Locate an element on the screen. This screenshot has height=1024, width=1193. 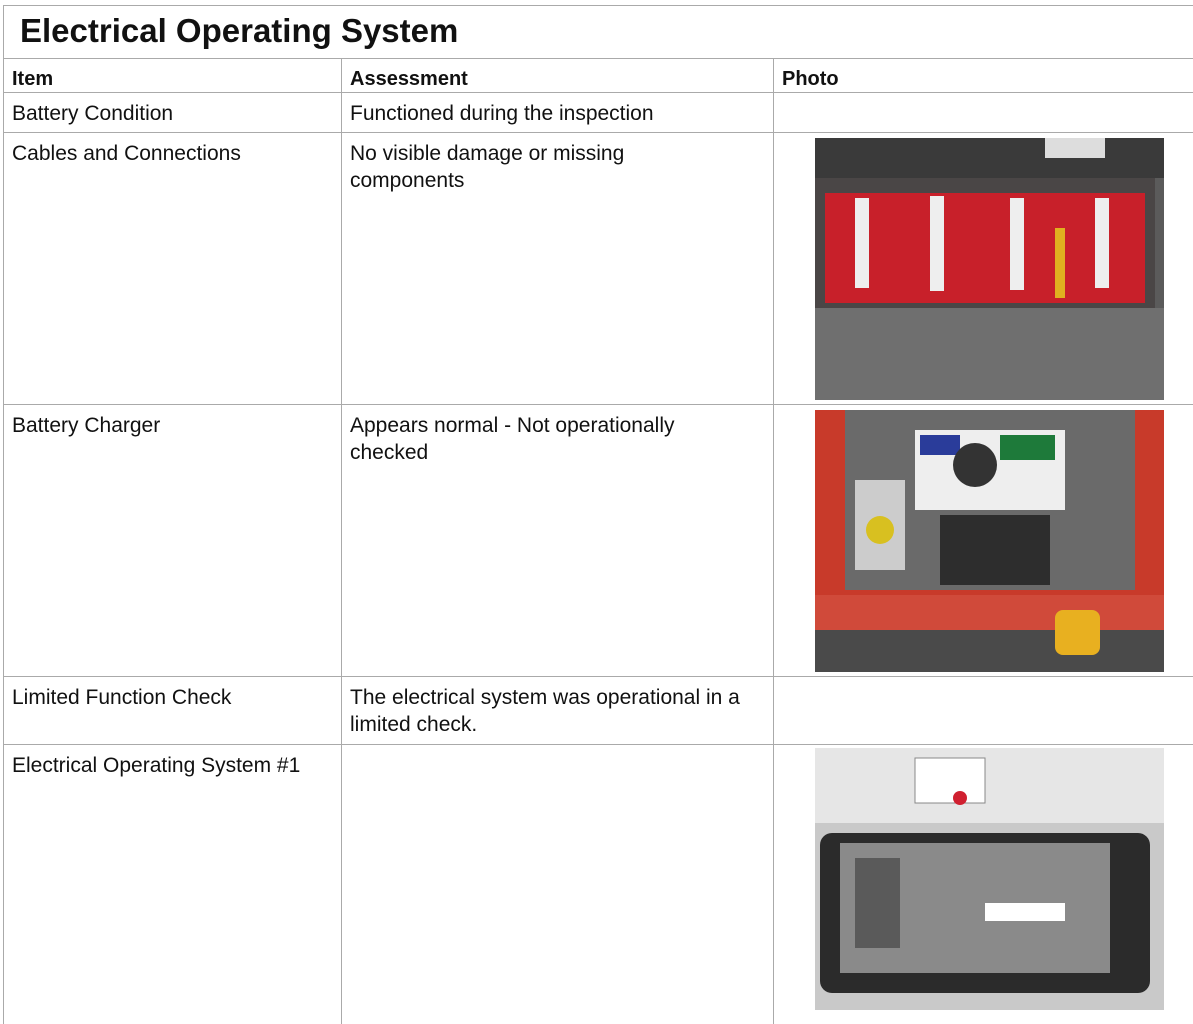
item-cell: Electrical Operating System #1 is located at coordinates (172, 884).